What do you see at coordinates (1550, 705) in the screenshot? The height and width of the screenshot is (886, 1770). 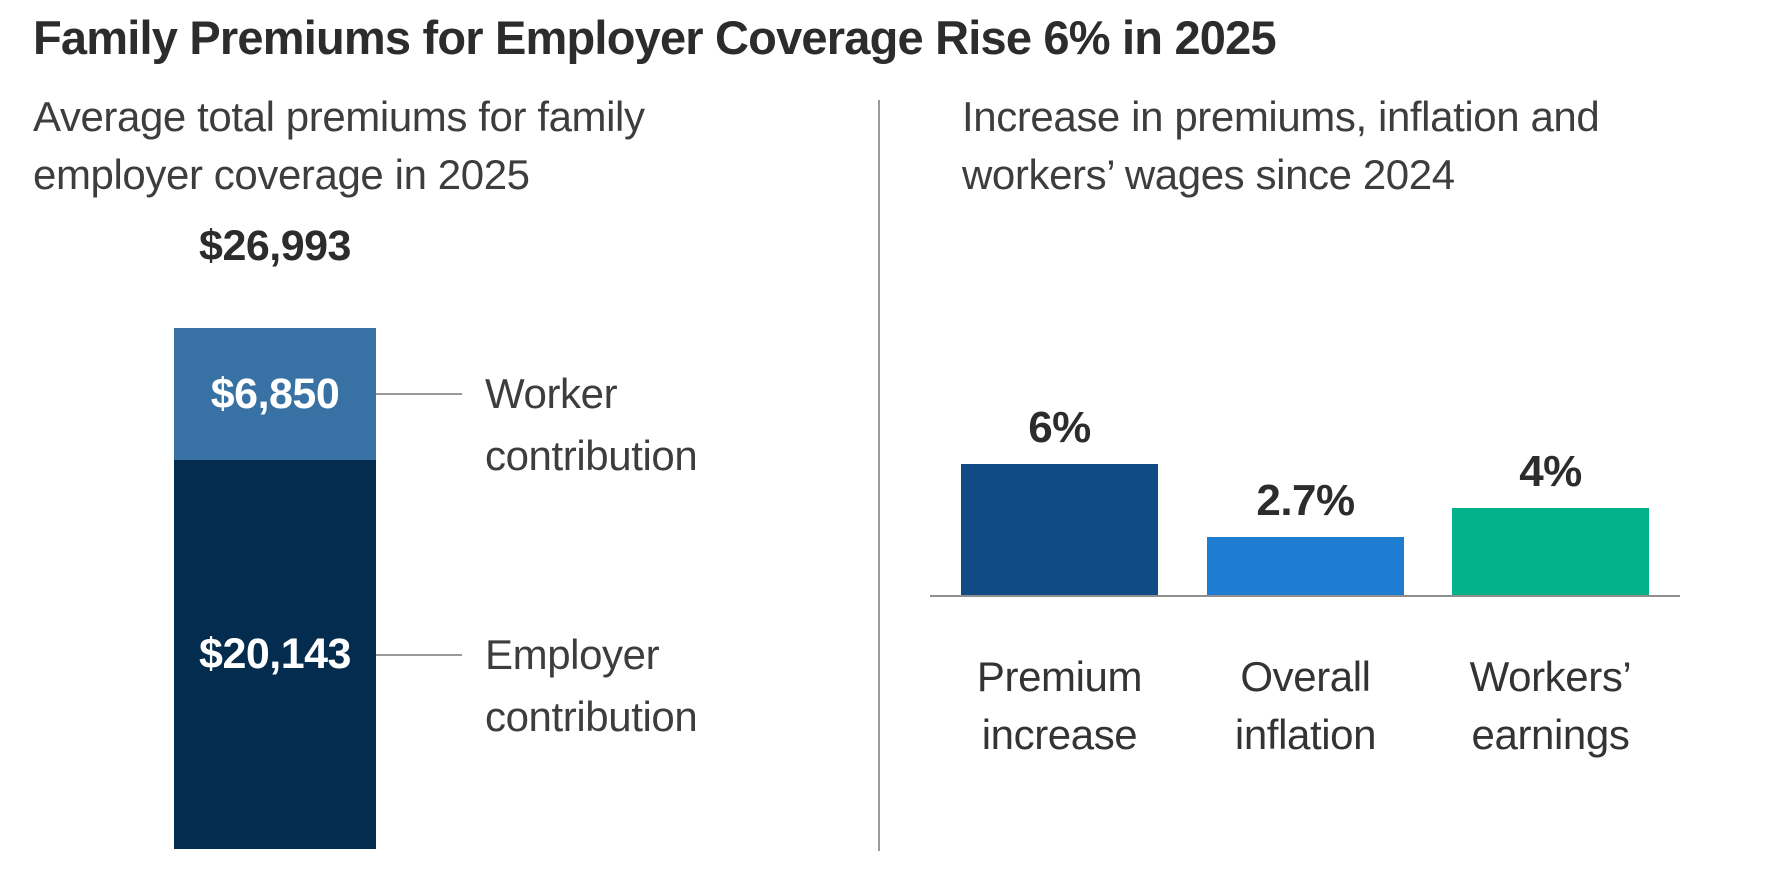 I see `category-label-workers-earnings: Workers’ earnings` at bounding box center [1550, 705].